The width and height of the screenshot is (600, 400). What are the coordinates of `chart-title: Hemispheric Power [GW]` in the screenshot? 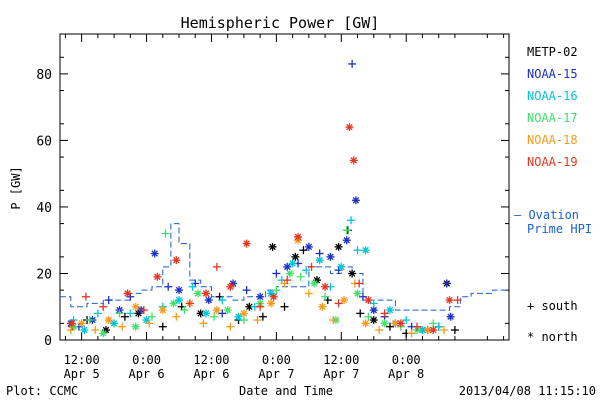 It's located at (280, 23).